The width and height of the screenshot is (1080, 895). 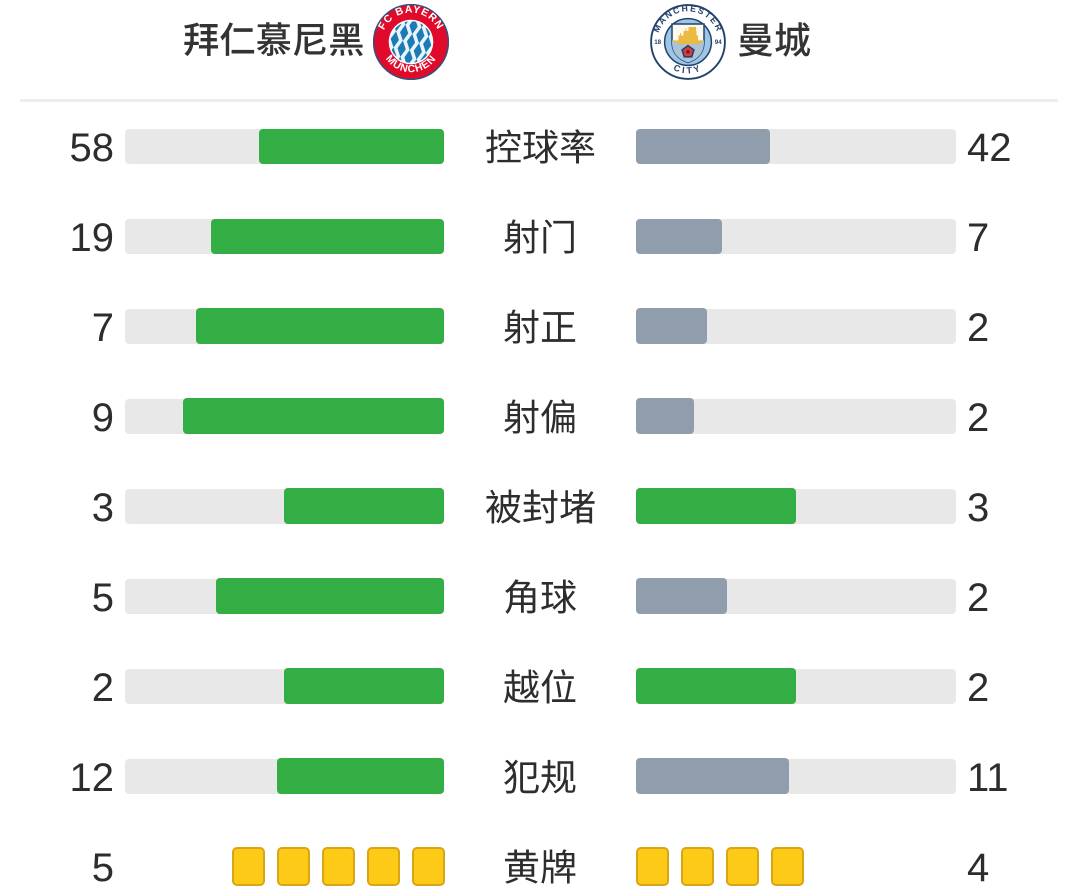 What do you see at coordinates (657, 42) in the screenshot?
I see `svg-text: 18` at bounding box center [657, 42].